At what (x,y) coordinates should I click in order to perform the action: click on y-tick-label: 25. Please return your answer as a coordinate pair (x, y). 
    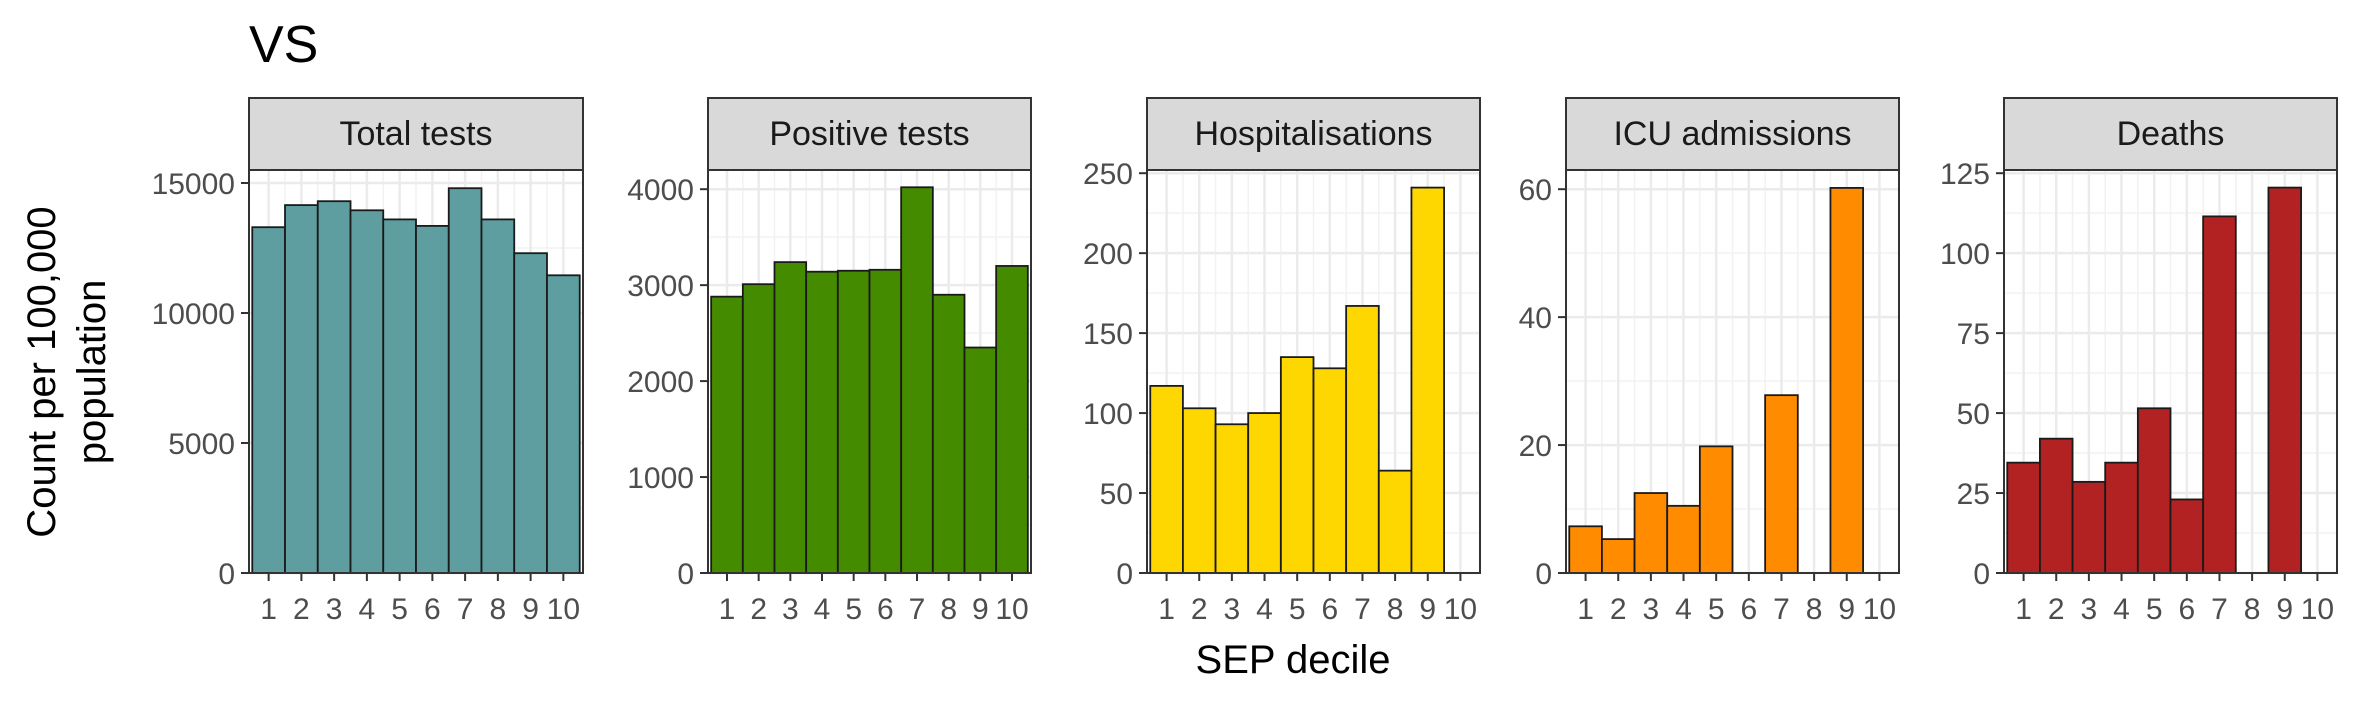
    Looking at the image, I should click on (1973, 494).